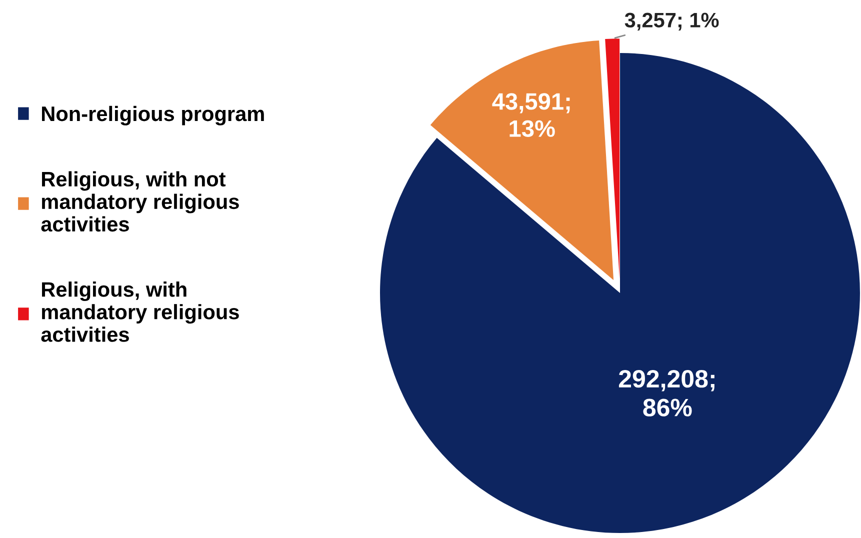  I want to click on legend-label: Non-religious program, so click(153, 116).